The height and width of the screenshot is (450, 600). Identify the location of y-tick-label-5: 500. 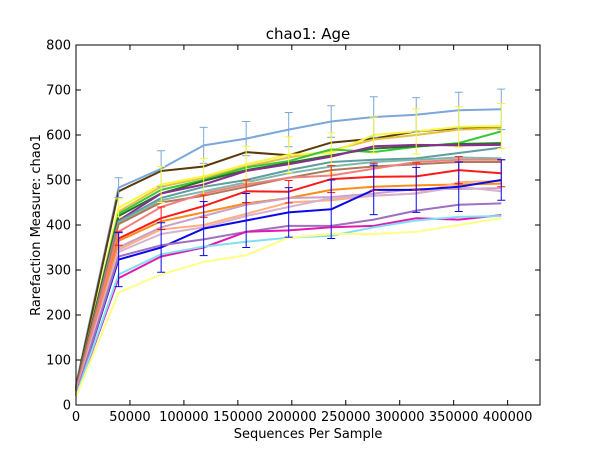
(58, 181).